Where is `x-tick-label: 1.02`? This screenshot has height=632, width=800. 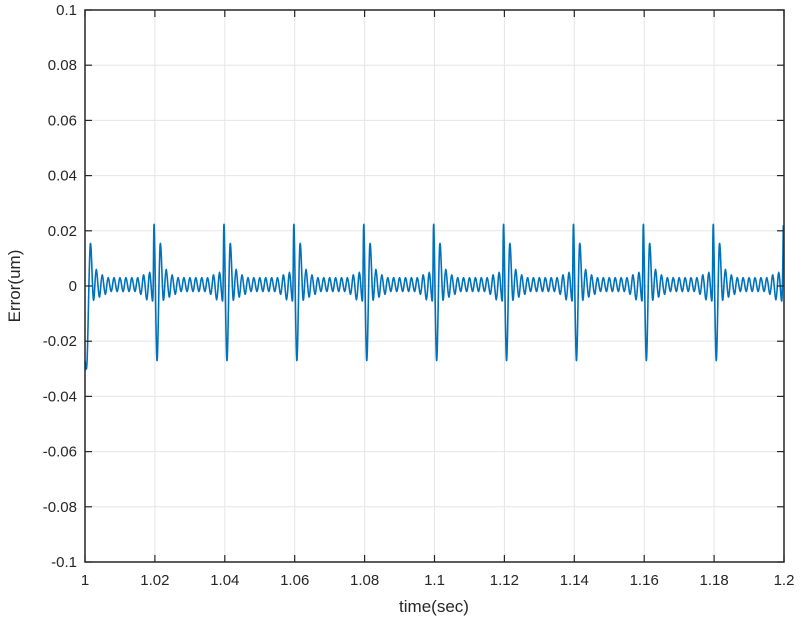
x-tick-label: 1.02 is located at coordinates (154, 580).